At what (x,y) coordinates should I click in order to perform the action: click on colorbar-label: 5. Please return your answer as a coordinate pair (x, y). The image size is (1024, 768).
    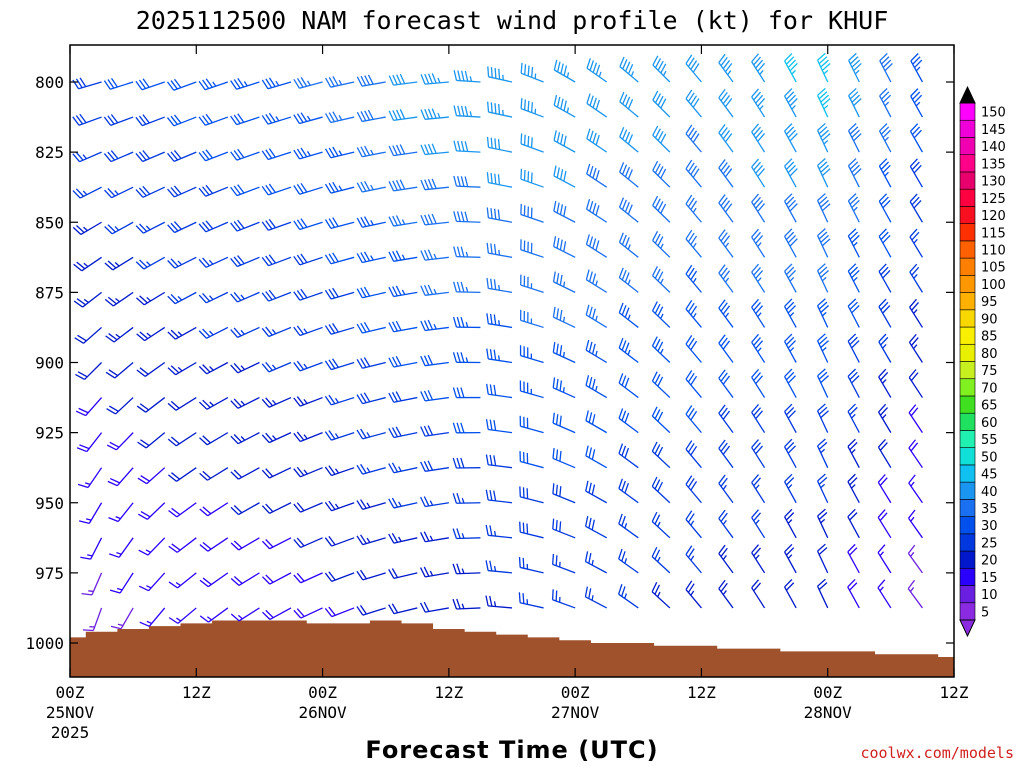
    Looking at the image, I should click on (985, 612).